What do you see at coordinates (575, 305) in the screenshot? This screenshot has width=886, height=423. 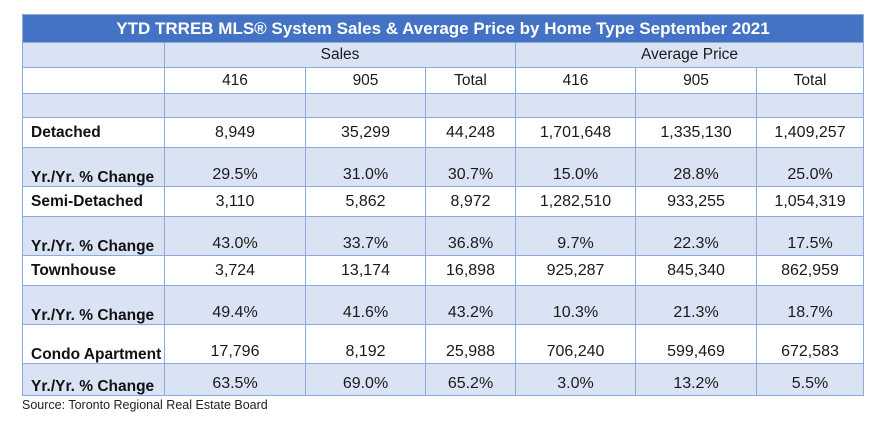 I see `table-cell: 10.3%` at bounding box center [575, 305].